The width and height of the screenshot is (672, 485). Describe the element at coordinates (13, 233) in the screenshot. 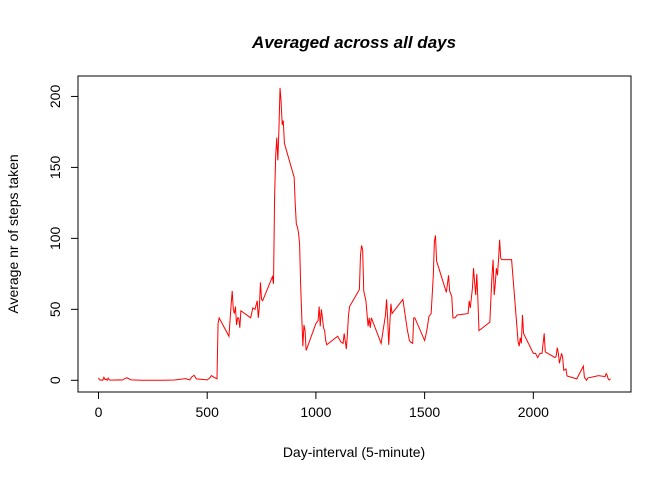

I see `y-axis-label: Average nr of steps taken` at that location.